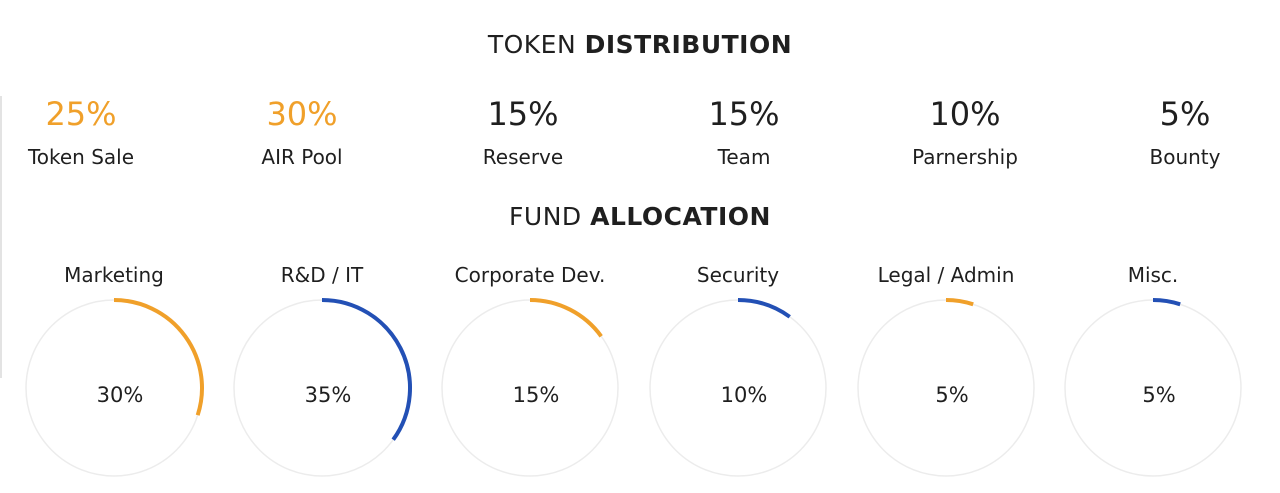 This screenshot has width=1280, height=493. What do you see at coordinates (366, 369) in the screenshot?
I see `gauge-arc-r-d-it` at bounding box center [366, 369].